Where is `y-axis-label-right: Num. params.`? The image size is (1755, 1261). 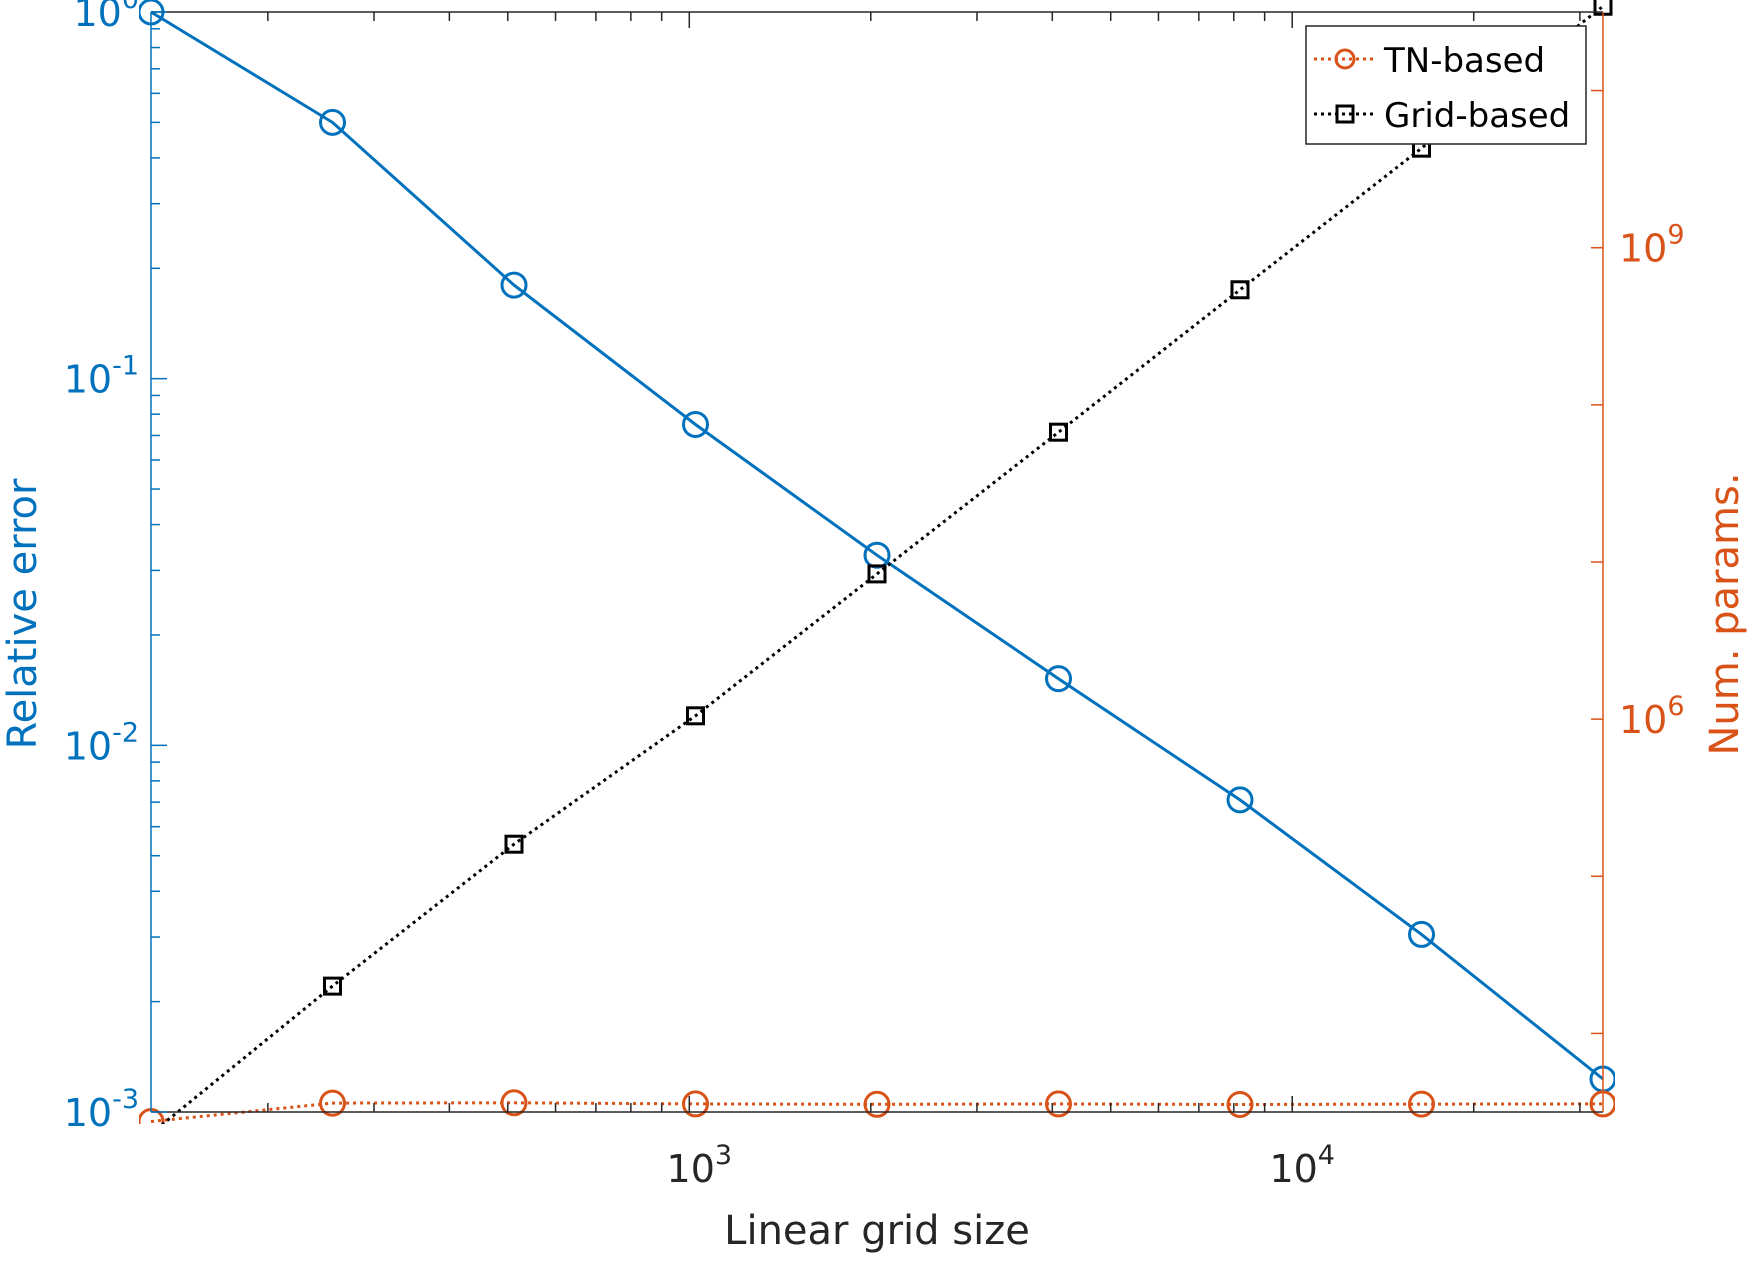
y-axis-label-right: Num. params. is located at coordinates (1725, 613).